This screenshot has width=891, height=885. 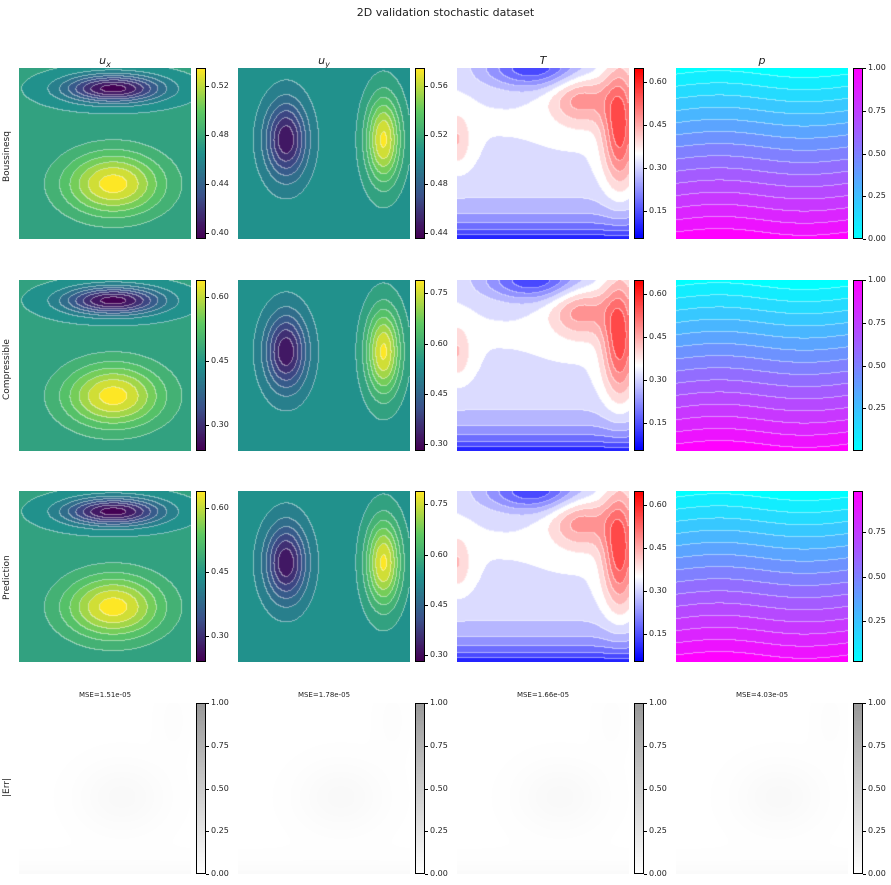 I want to click on colorbar-boussinesq-uy, so click(x=420, y=153).